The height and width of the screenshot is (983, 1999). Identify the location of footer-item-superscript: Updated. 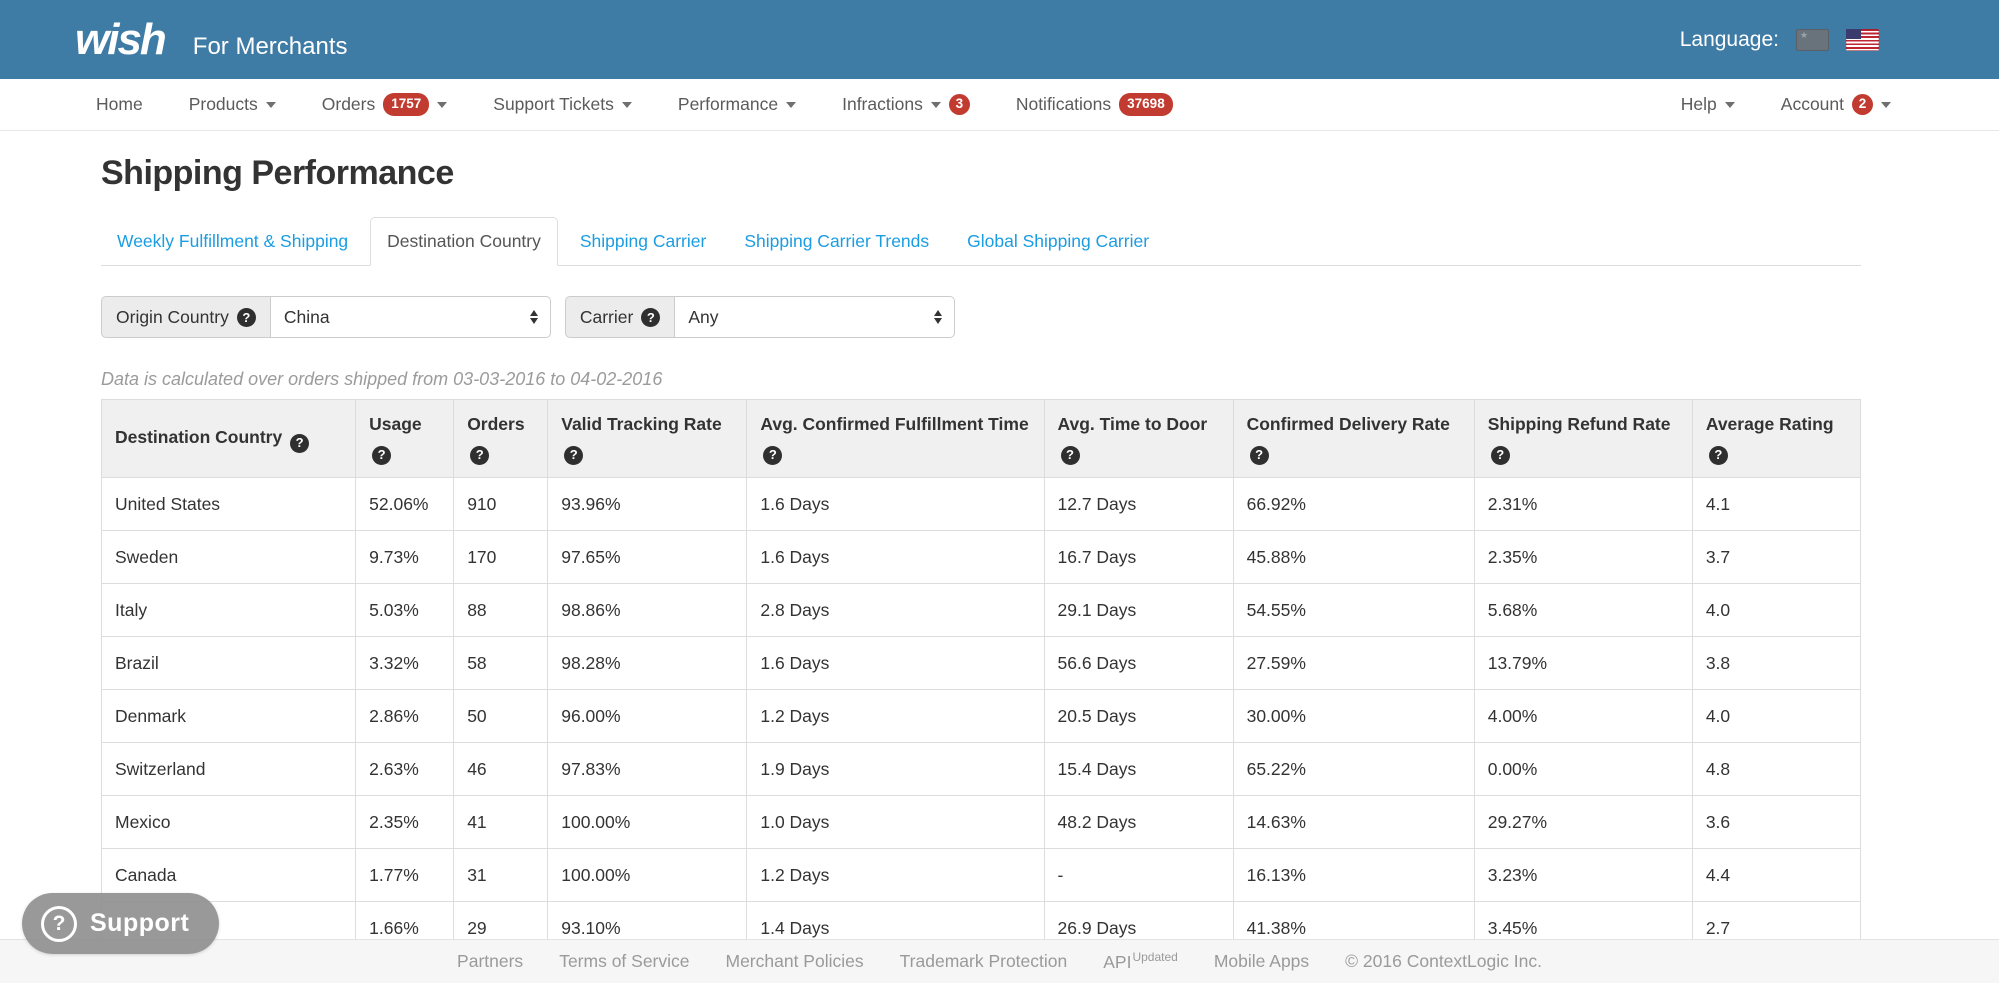
(1155, 957).